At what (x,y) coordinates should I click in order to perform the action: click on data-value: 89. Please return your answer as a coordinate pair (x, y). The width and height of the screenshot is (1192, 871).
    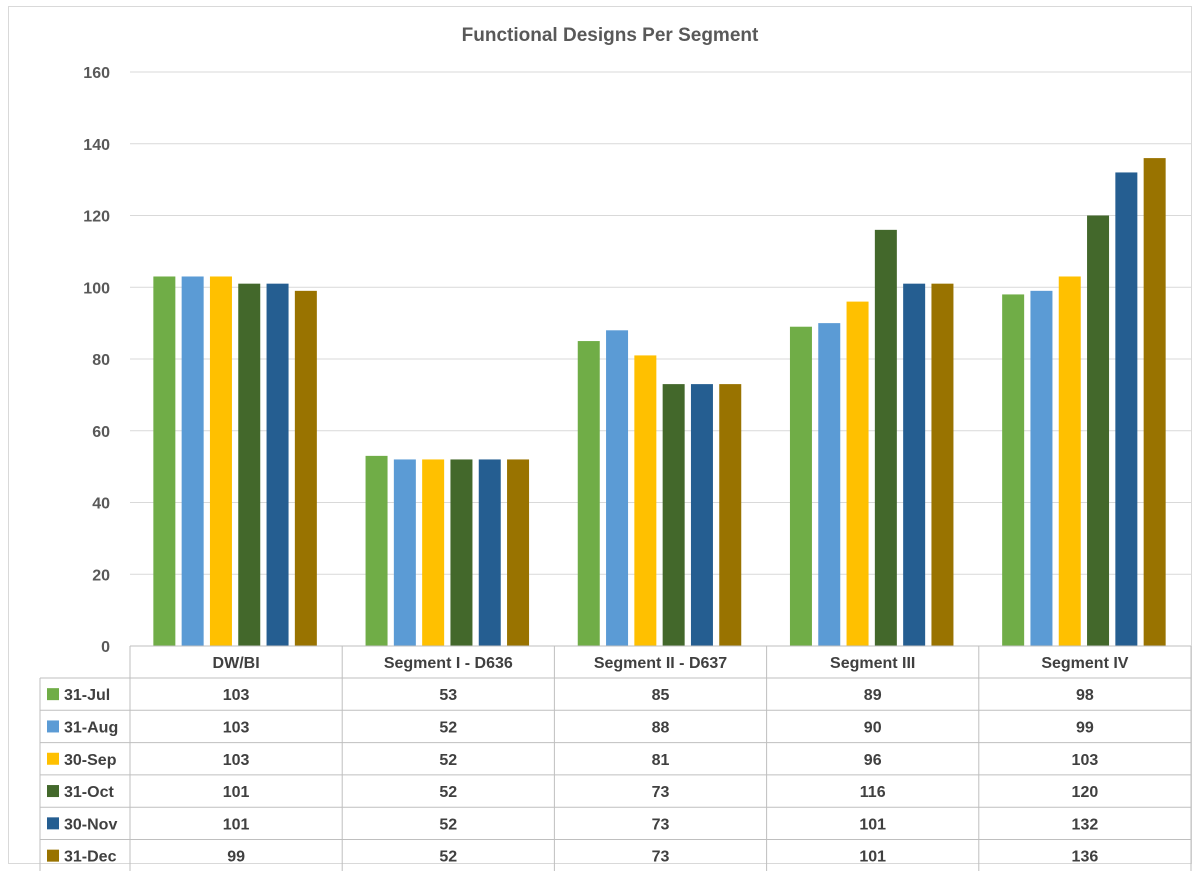
    Looking at the image, I should click on (873, 695).